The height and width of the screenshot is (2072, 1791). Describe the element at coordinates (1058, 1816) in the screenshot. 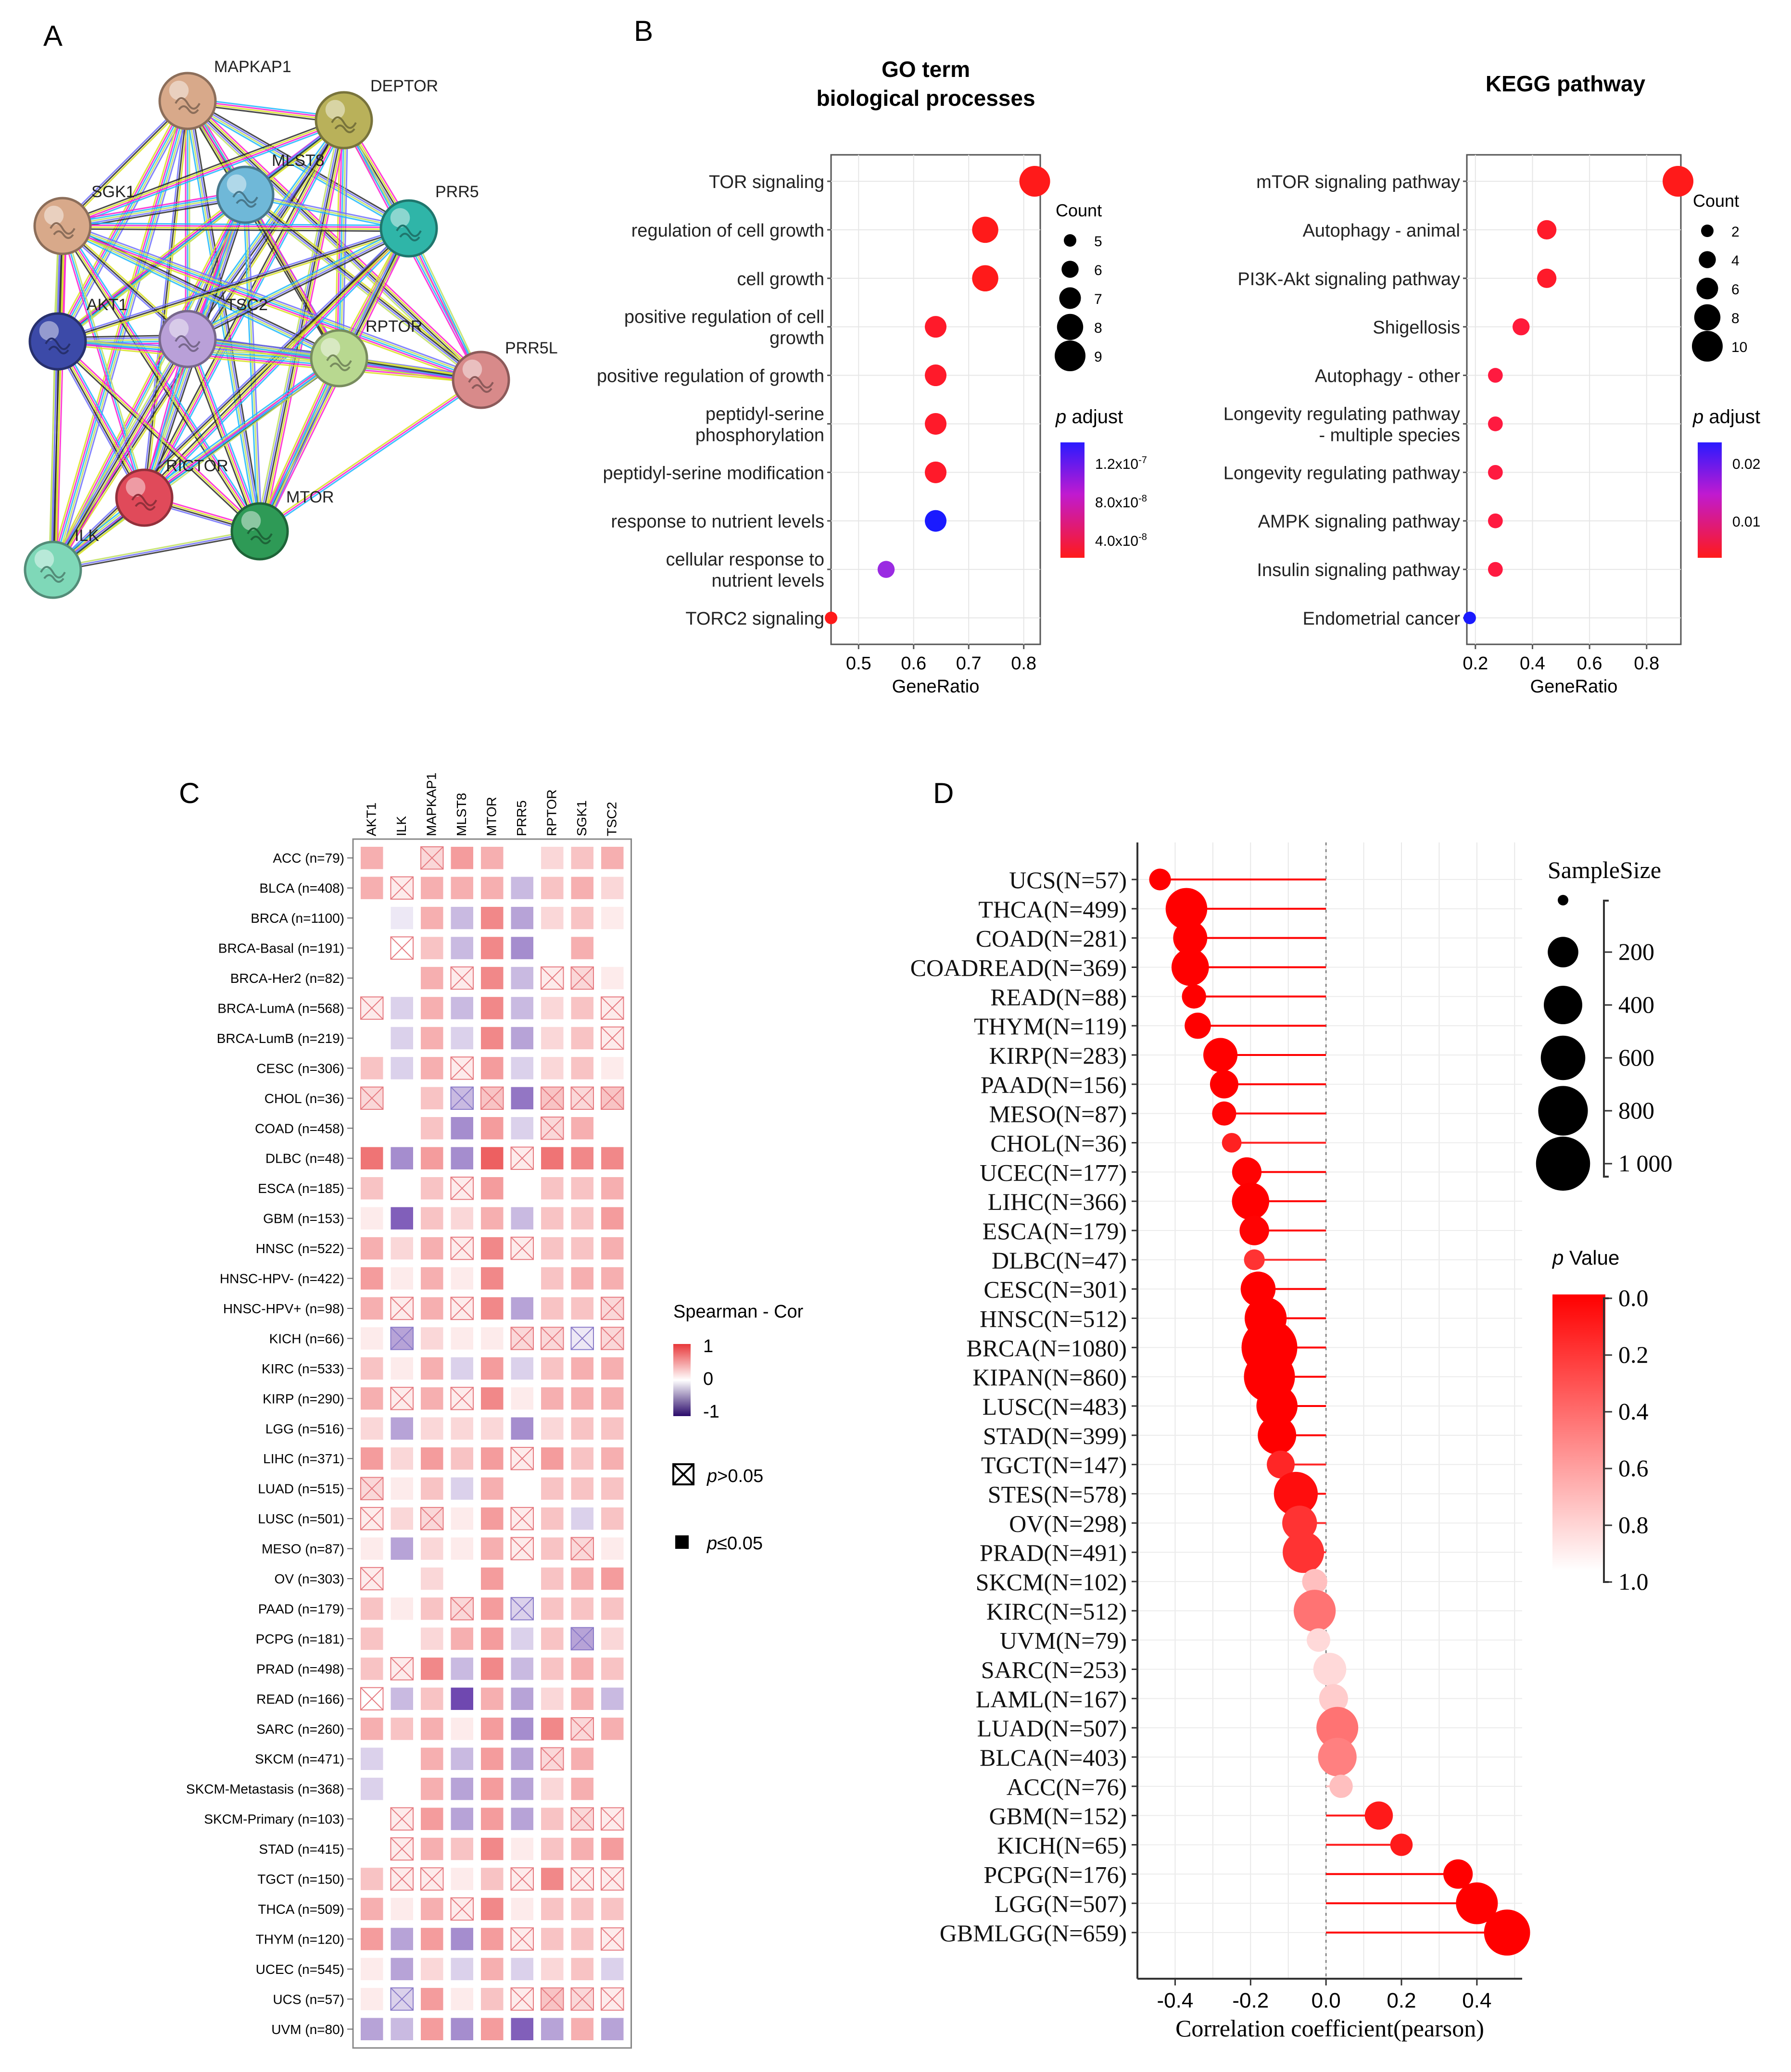

I see `y-tick-label: GBM(N=152)` at that location.